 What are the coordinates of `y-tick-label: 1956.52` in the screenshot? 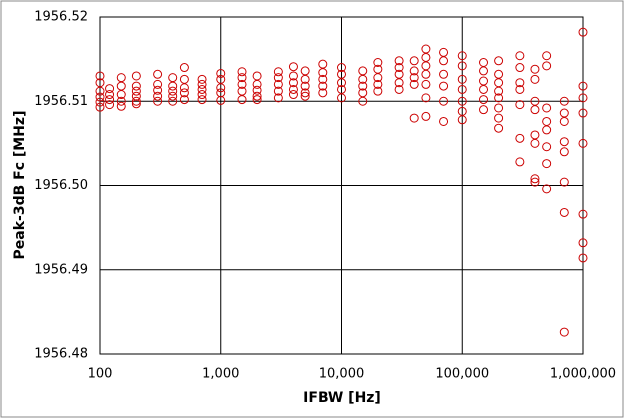 It's located at (61, 17).